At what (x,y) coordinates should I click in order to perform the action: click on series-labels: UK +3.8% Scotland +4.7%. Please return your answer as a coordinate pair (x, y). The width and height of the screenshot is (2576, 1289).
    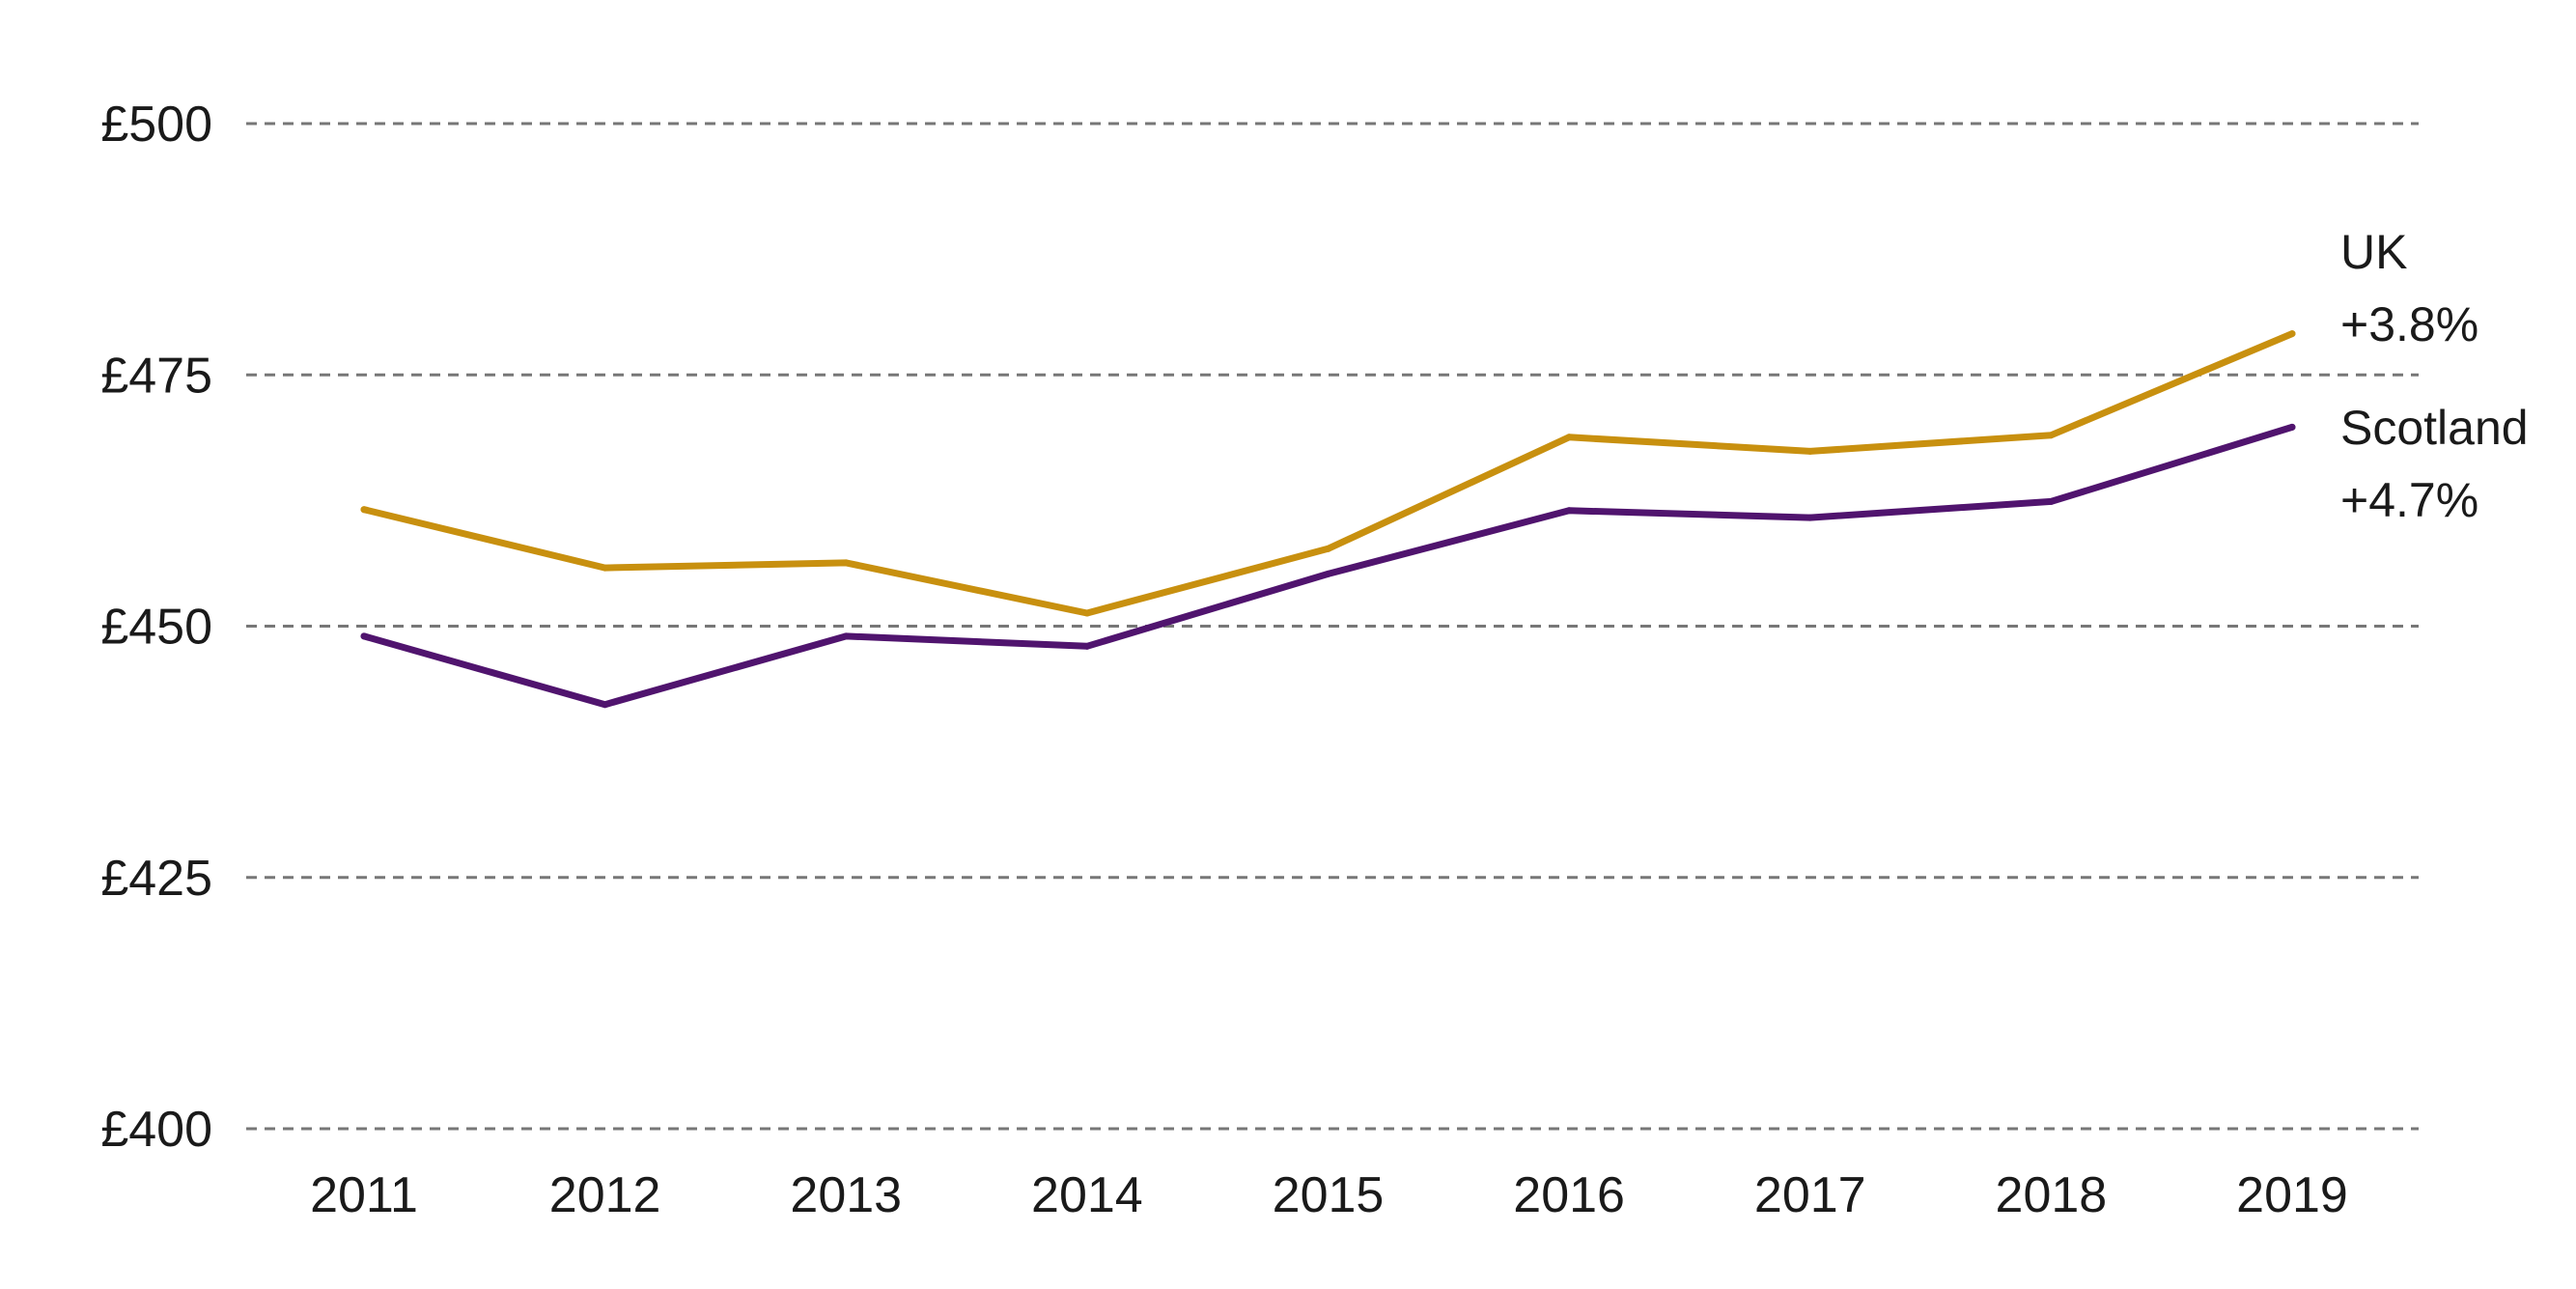
    Looking at the image, I should click on (2435, 376).